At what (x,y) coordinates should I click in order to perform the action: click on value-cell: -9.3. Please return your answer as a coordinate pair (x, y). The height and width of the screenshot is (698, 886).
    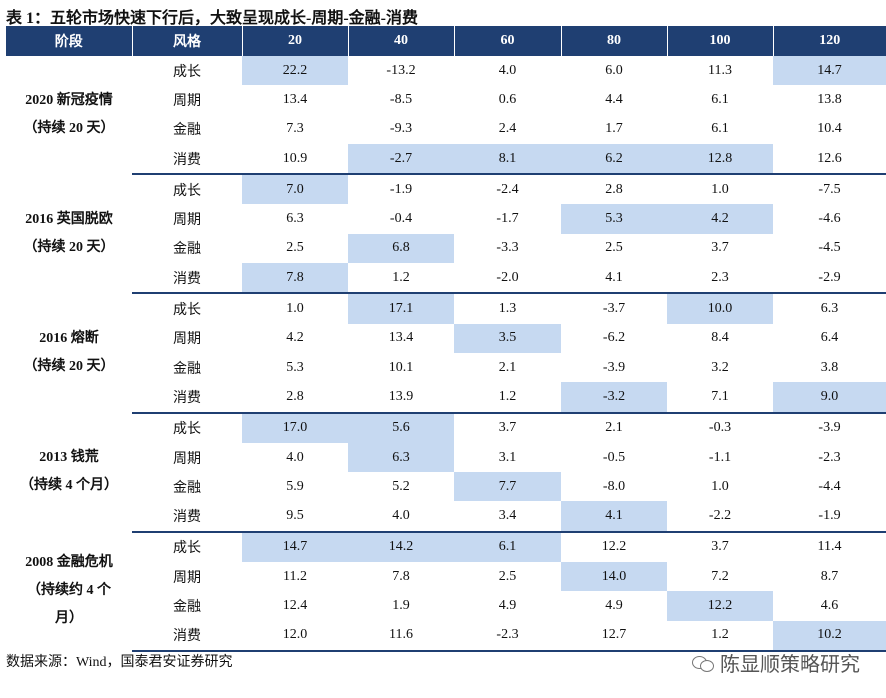
    Looking at the image, I should click on (401, 129).